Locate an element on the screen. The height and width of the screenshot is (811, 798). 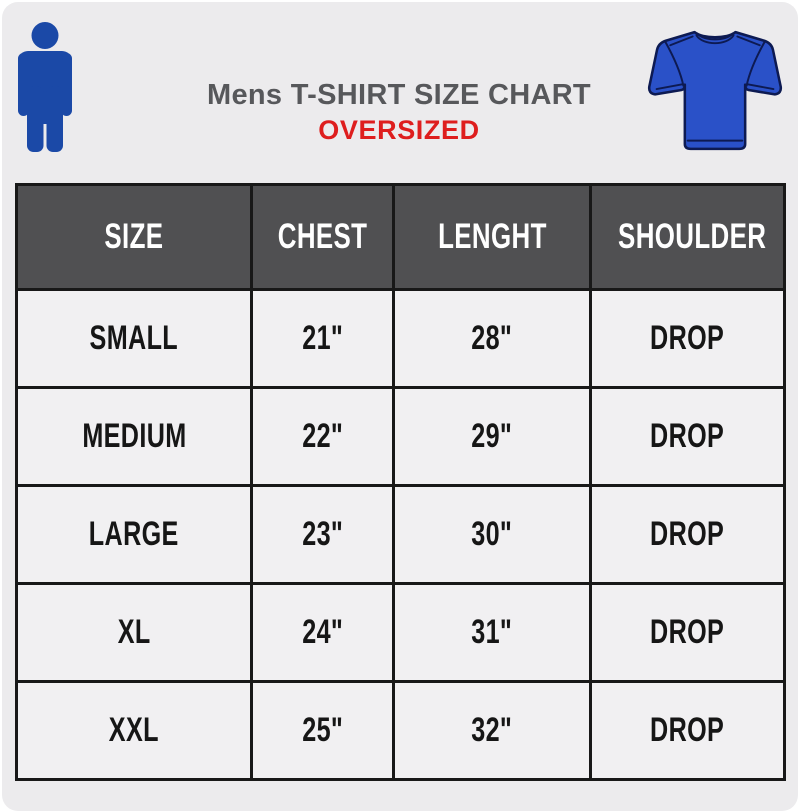
table-header-row: SIZE CHEST LENGHT SHOULDER is located at coordinates (400, 237).